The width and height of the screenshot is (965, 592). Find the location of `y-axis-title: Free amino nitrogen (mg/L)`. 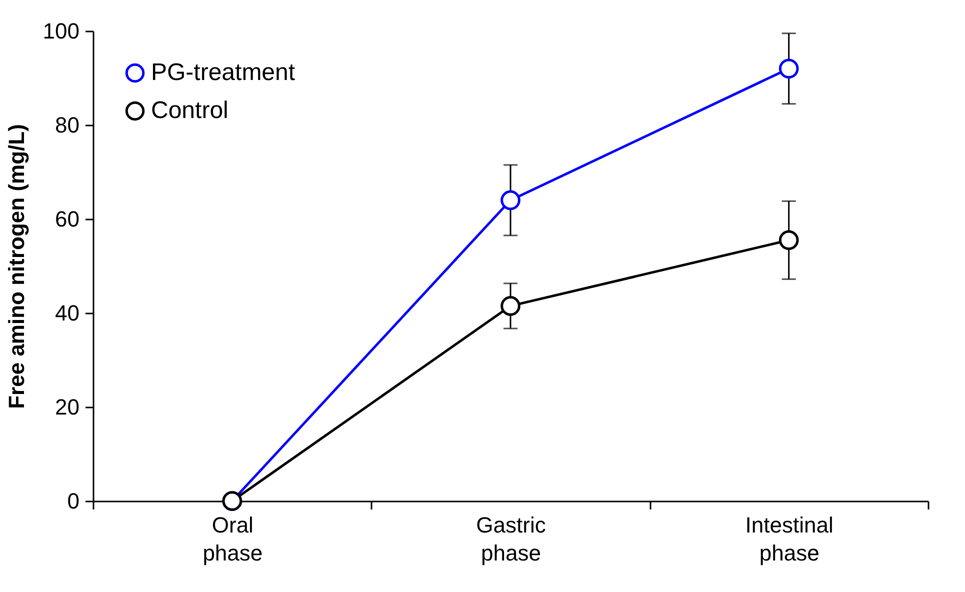

y-axis-title: Free amino nitrogen (mg/L) is located at coordinates (16, 266).